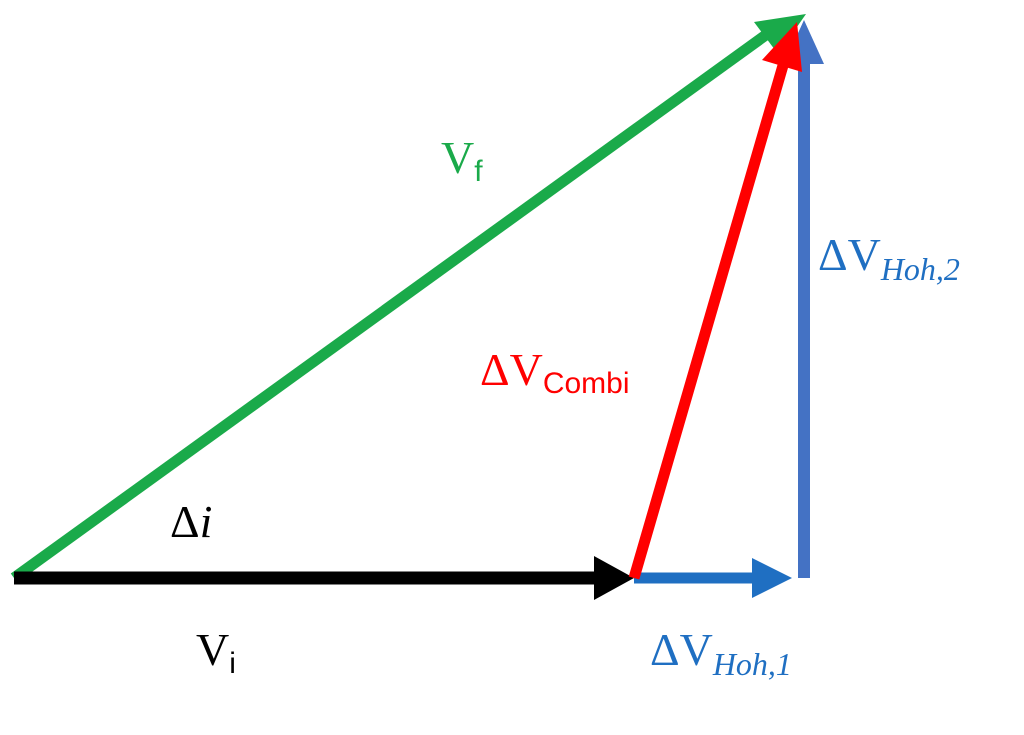 The image size is (1024, 735). I want to click on combi-label: ΔVCombi, so click(555, 372).